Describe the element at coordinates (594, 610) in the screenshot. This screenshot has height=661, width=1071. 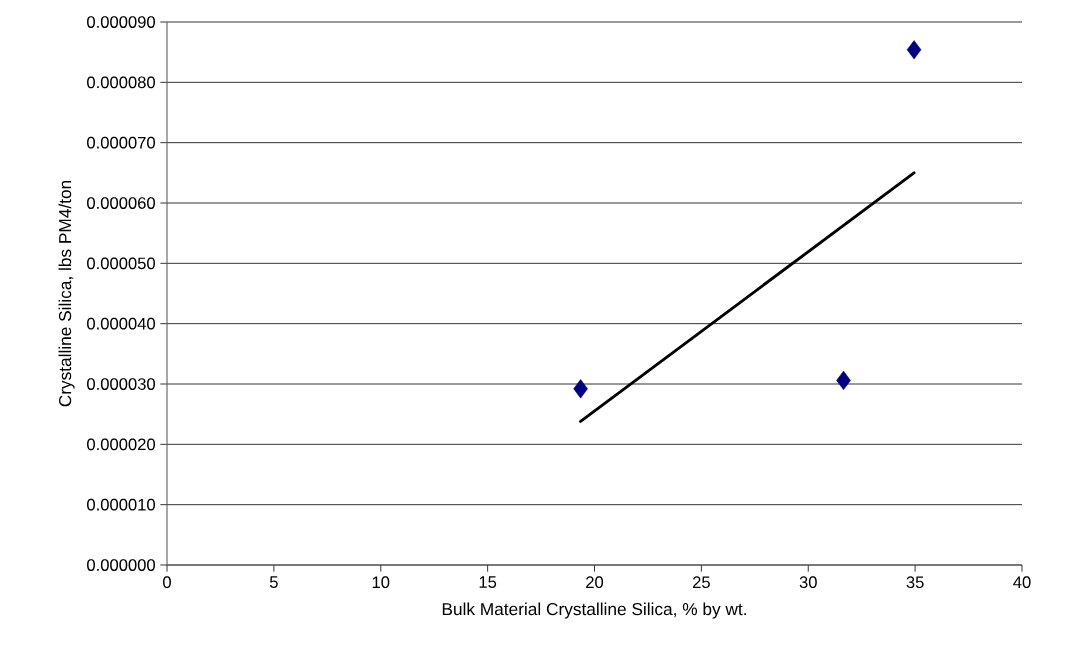
I see `x-axis-title: Bulk Material Crystalline Silica, % by wt.` at that location.